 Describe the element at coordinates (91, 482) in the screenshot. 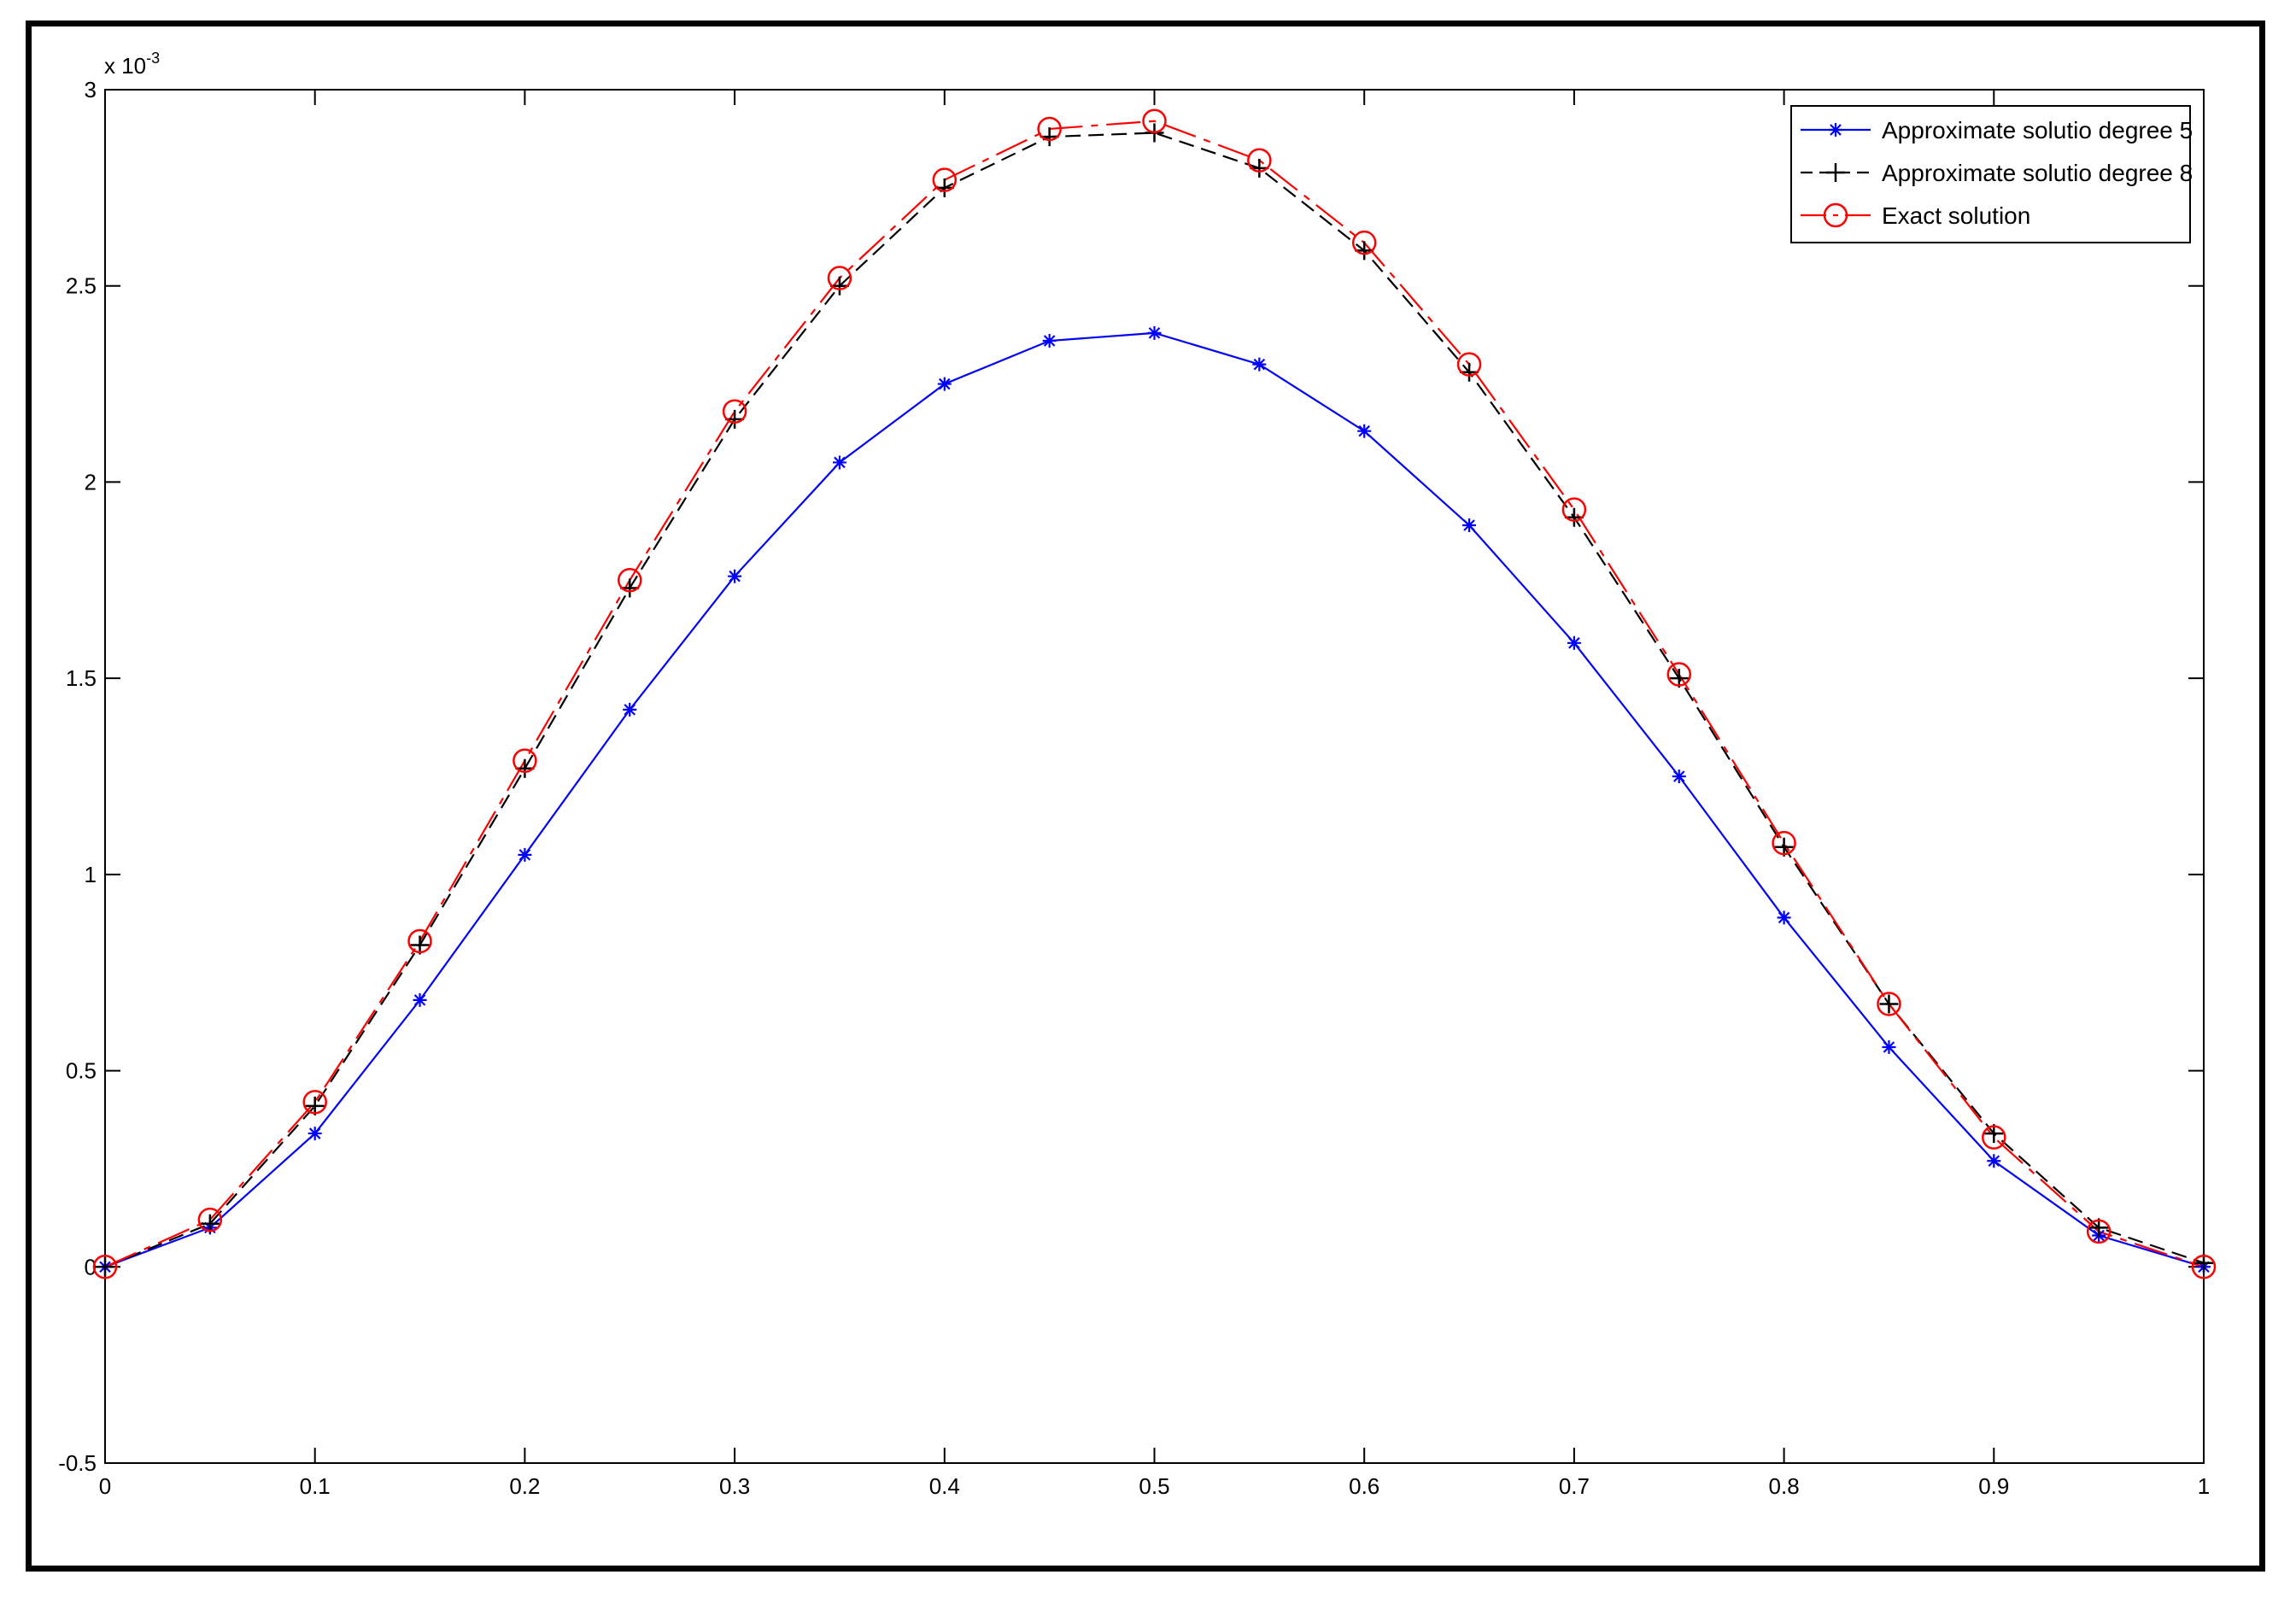

I see `y-tick-label: 2` at that location.